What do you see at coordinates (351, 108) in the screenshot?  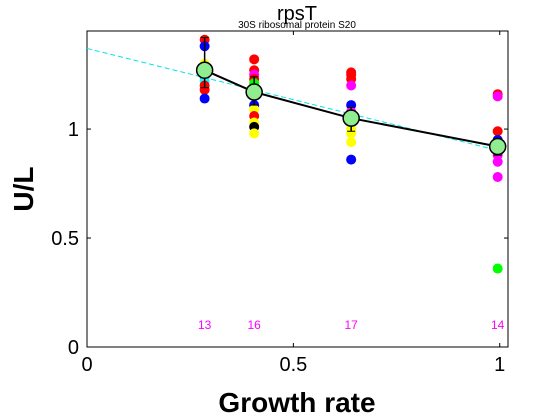 I see `mean-series-line` at bounding box center [351, 108].